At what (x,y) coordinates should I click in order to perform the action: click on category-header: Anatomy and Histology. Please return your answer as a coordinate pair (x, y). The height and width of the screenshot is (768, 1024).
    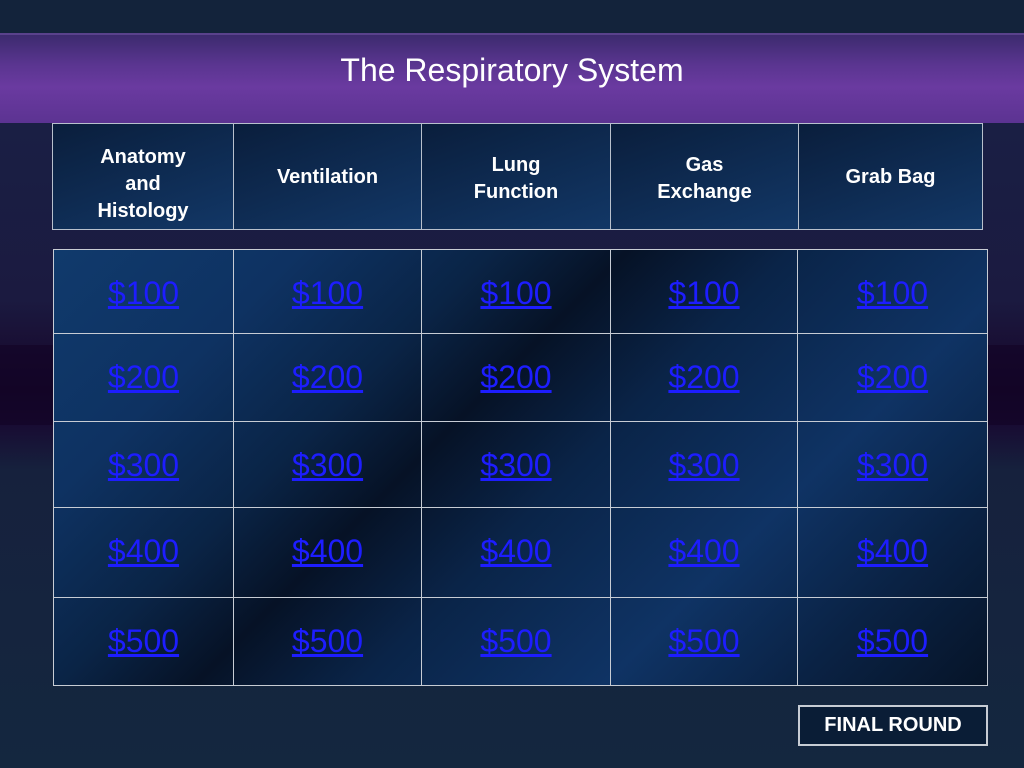
    Looking at the image, I should click on (143, 176).